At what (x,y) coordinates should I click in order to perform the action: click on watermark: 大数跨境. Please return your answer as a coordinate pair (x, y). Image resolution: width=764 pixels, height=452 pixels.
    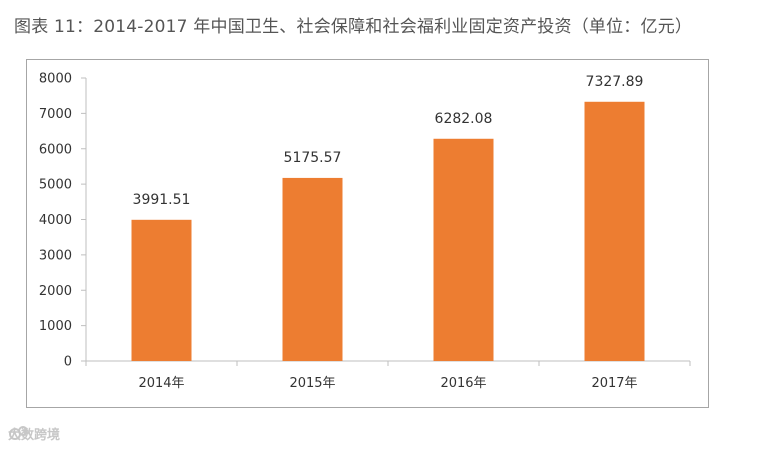
    Looking at the image, I should click on (34, 433).